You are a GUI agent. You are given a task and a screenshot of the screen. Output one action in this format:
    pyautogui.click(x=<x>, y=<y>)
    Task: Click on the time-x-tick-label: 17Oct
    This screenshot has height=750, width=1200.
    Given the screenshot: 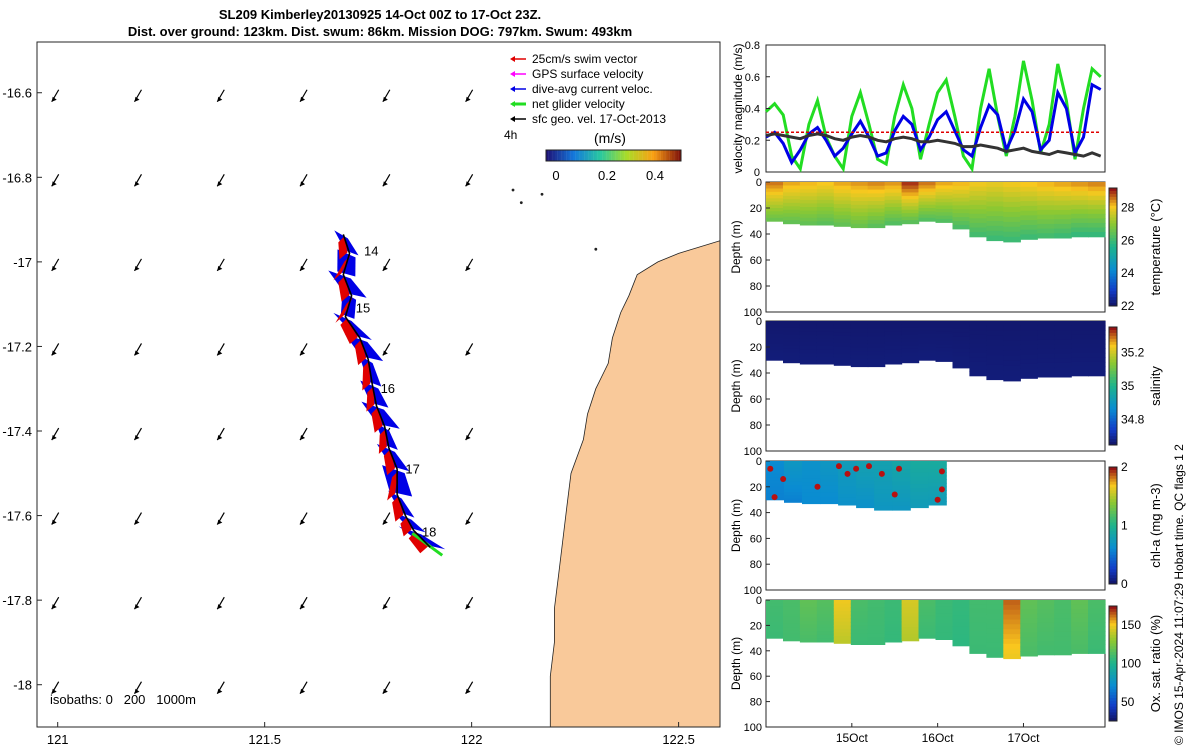 What is the action you would take?
    pyautogui.click(x=1023, y=738)
    